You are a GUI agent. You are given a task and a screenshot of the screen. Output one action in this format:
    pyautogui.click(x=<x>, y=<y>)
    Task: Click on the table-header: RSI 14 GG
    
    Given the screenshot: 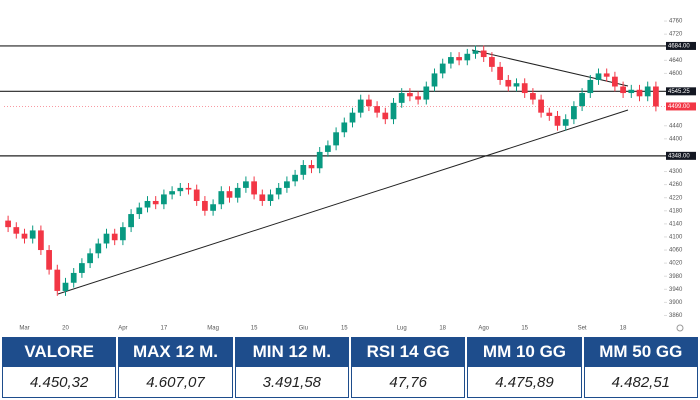 What is the action you would take?
    pyautogui.click(x=408, y=352)
    